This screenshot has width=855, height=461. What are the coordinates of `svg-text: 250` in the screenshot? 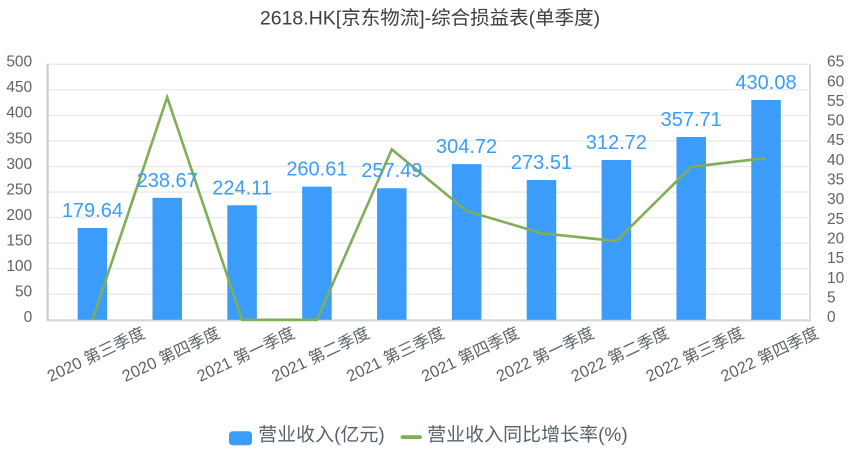 It's located at (19, 189).